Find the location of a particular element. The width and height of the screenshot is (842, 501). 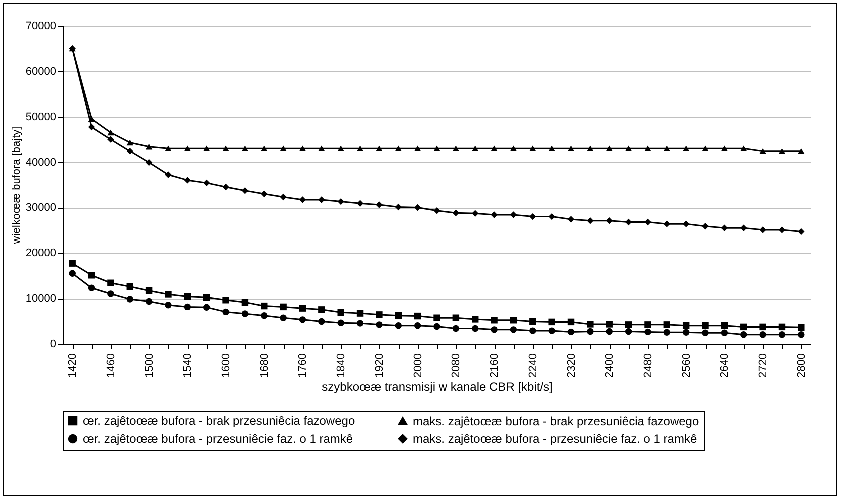

x-tick-label: 1600 is located at coordinates (226, 366).